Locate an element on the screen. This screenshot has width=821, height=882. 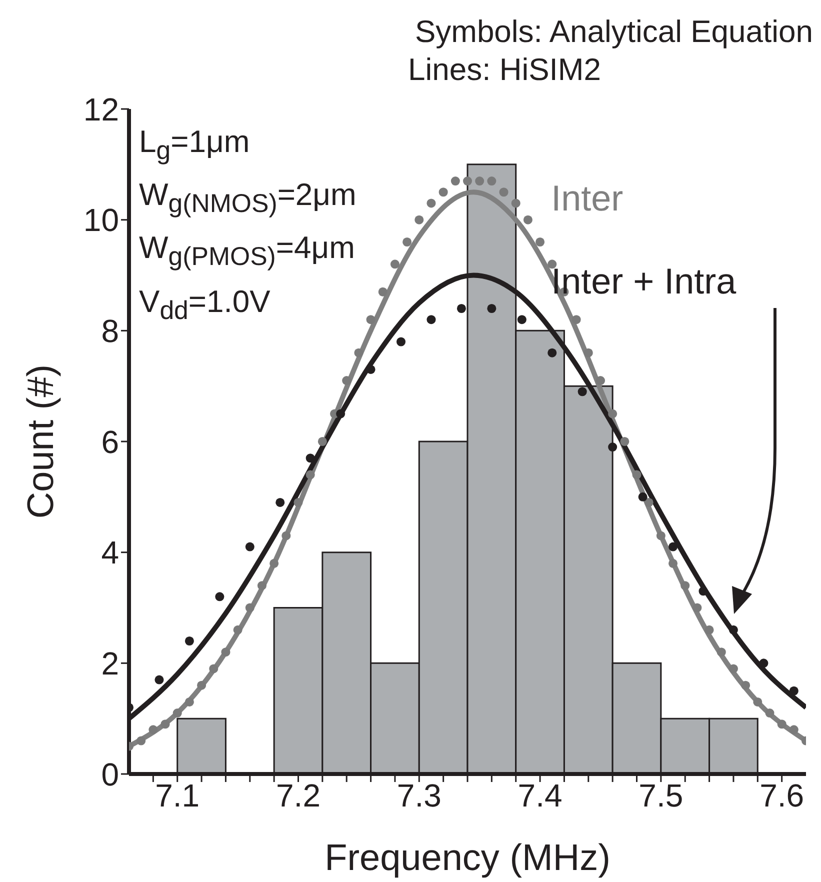
x-tick-label: 7.2 is located at coordinates (298, 796).